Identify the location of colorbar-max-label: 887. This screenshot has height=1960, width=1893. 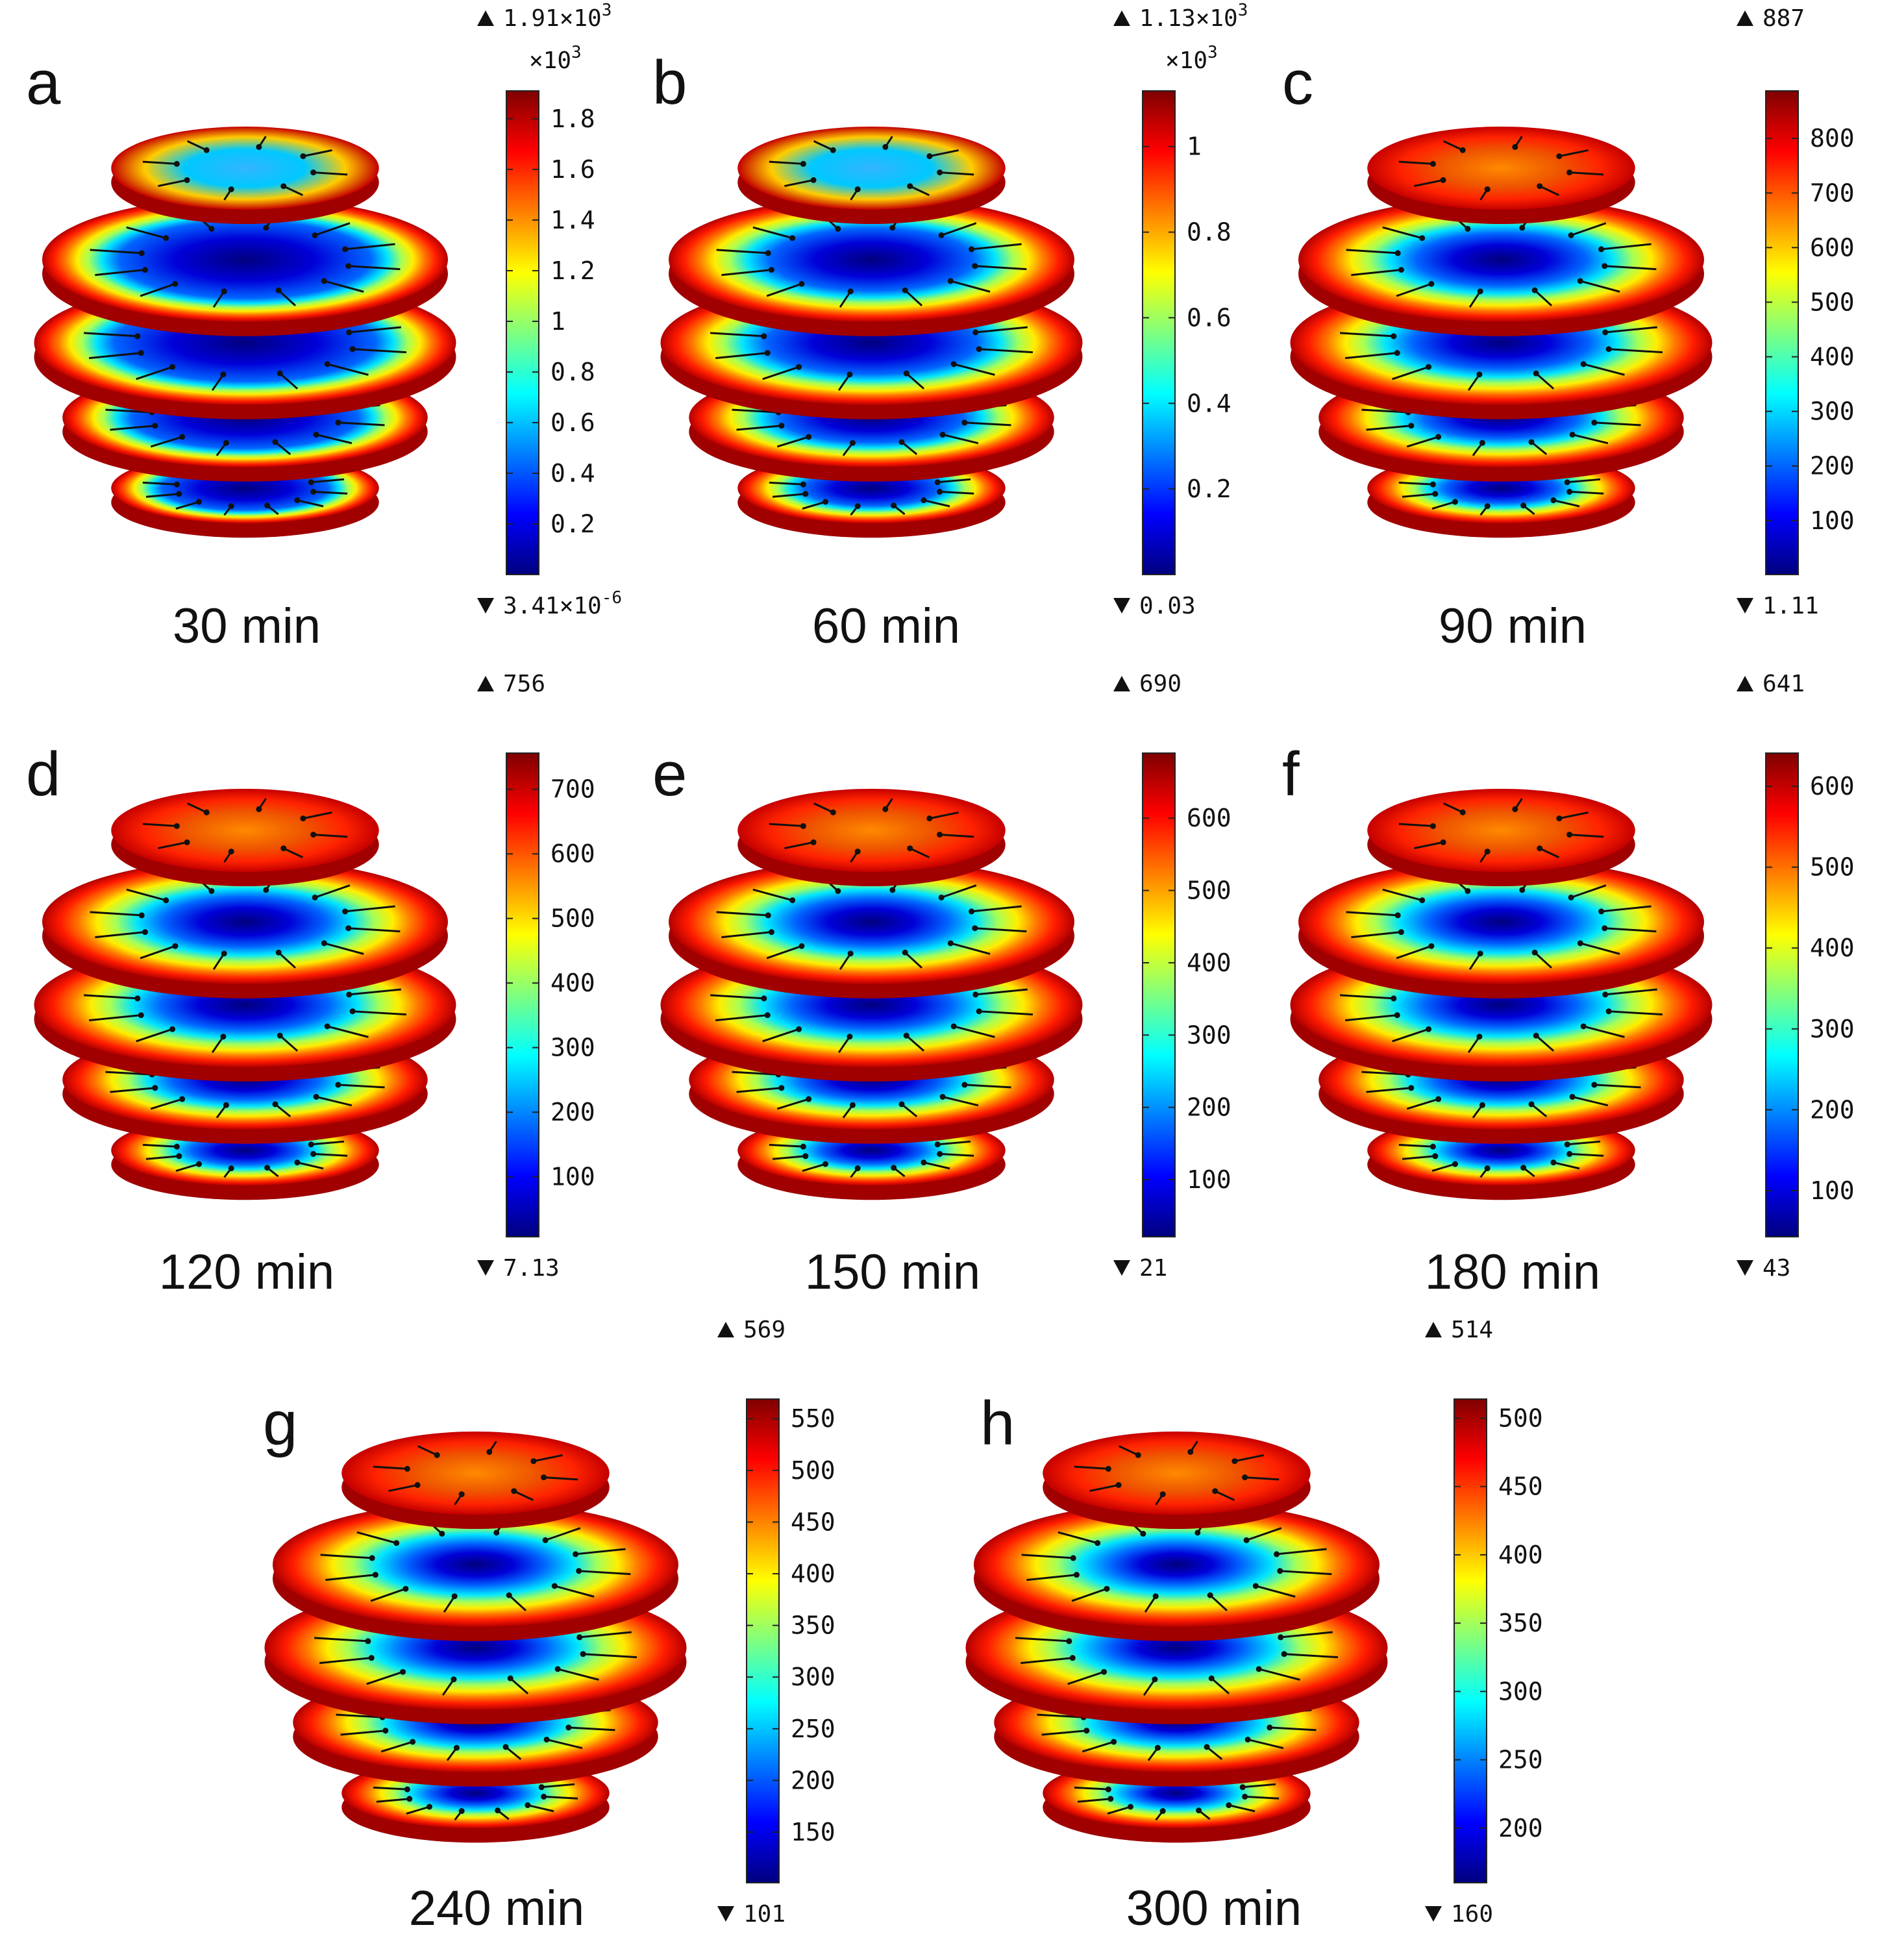
(1784, 18).